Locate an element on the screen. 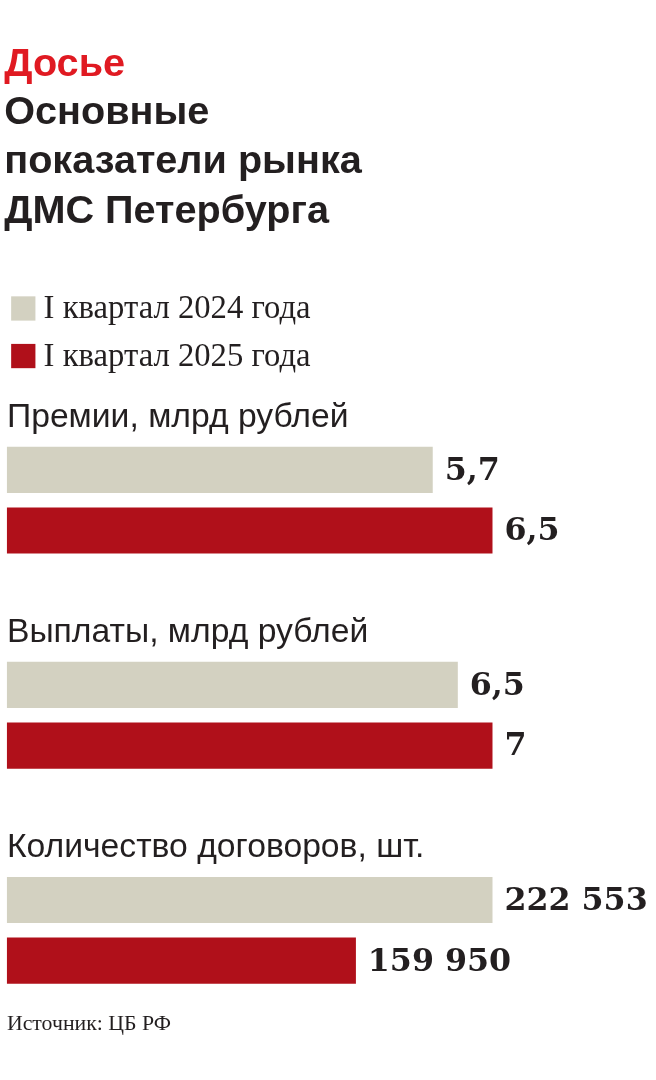 This screenshot has width=656, height=1080. data-label: 5,7 is located at coordinates (472, 468).